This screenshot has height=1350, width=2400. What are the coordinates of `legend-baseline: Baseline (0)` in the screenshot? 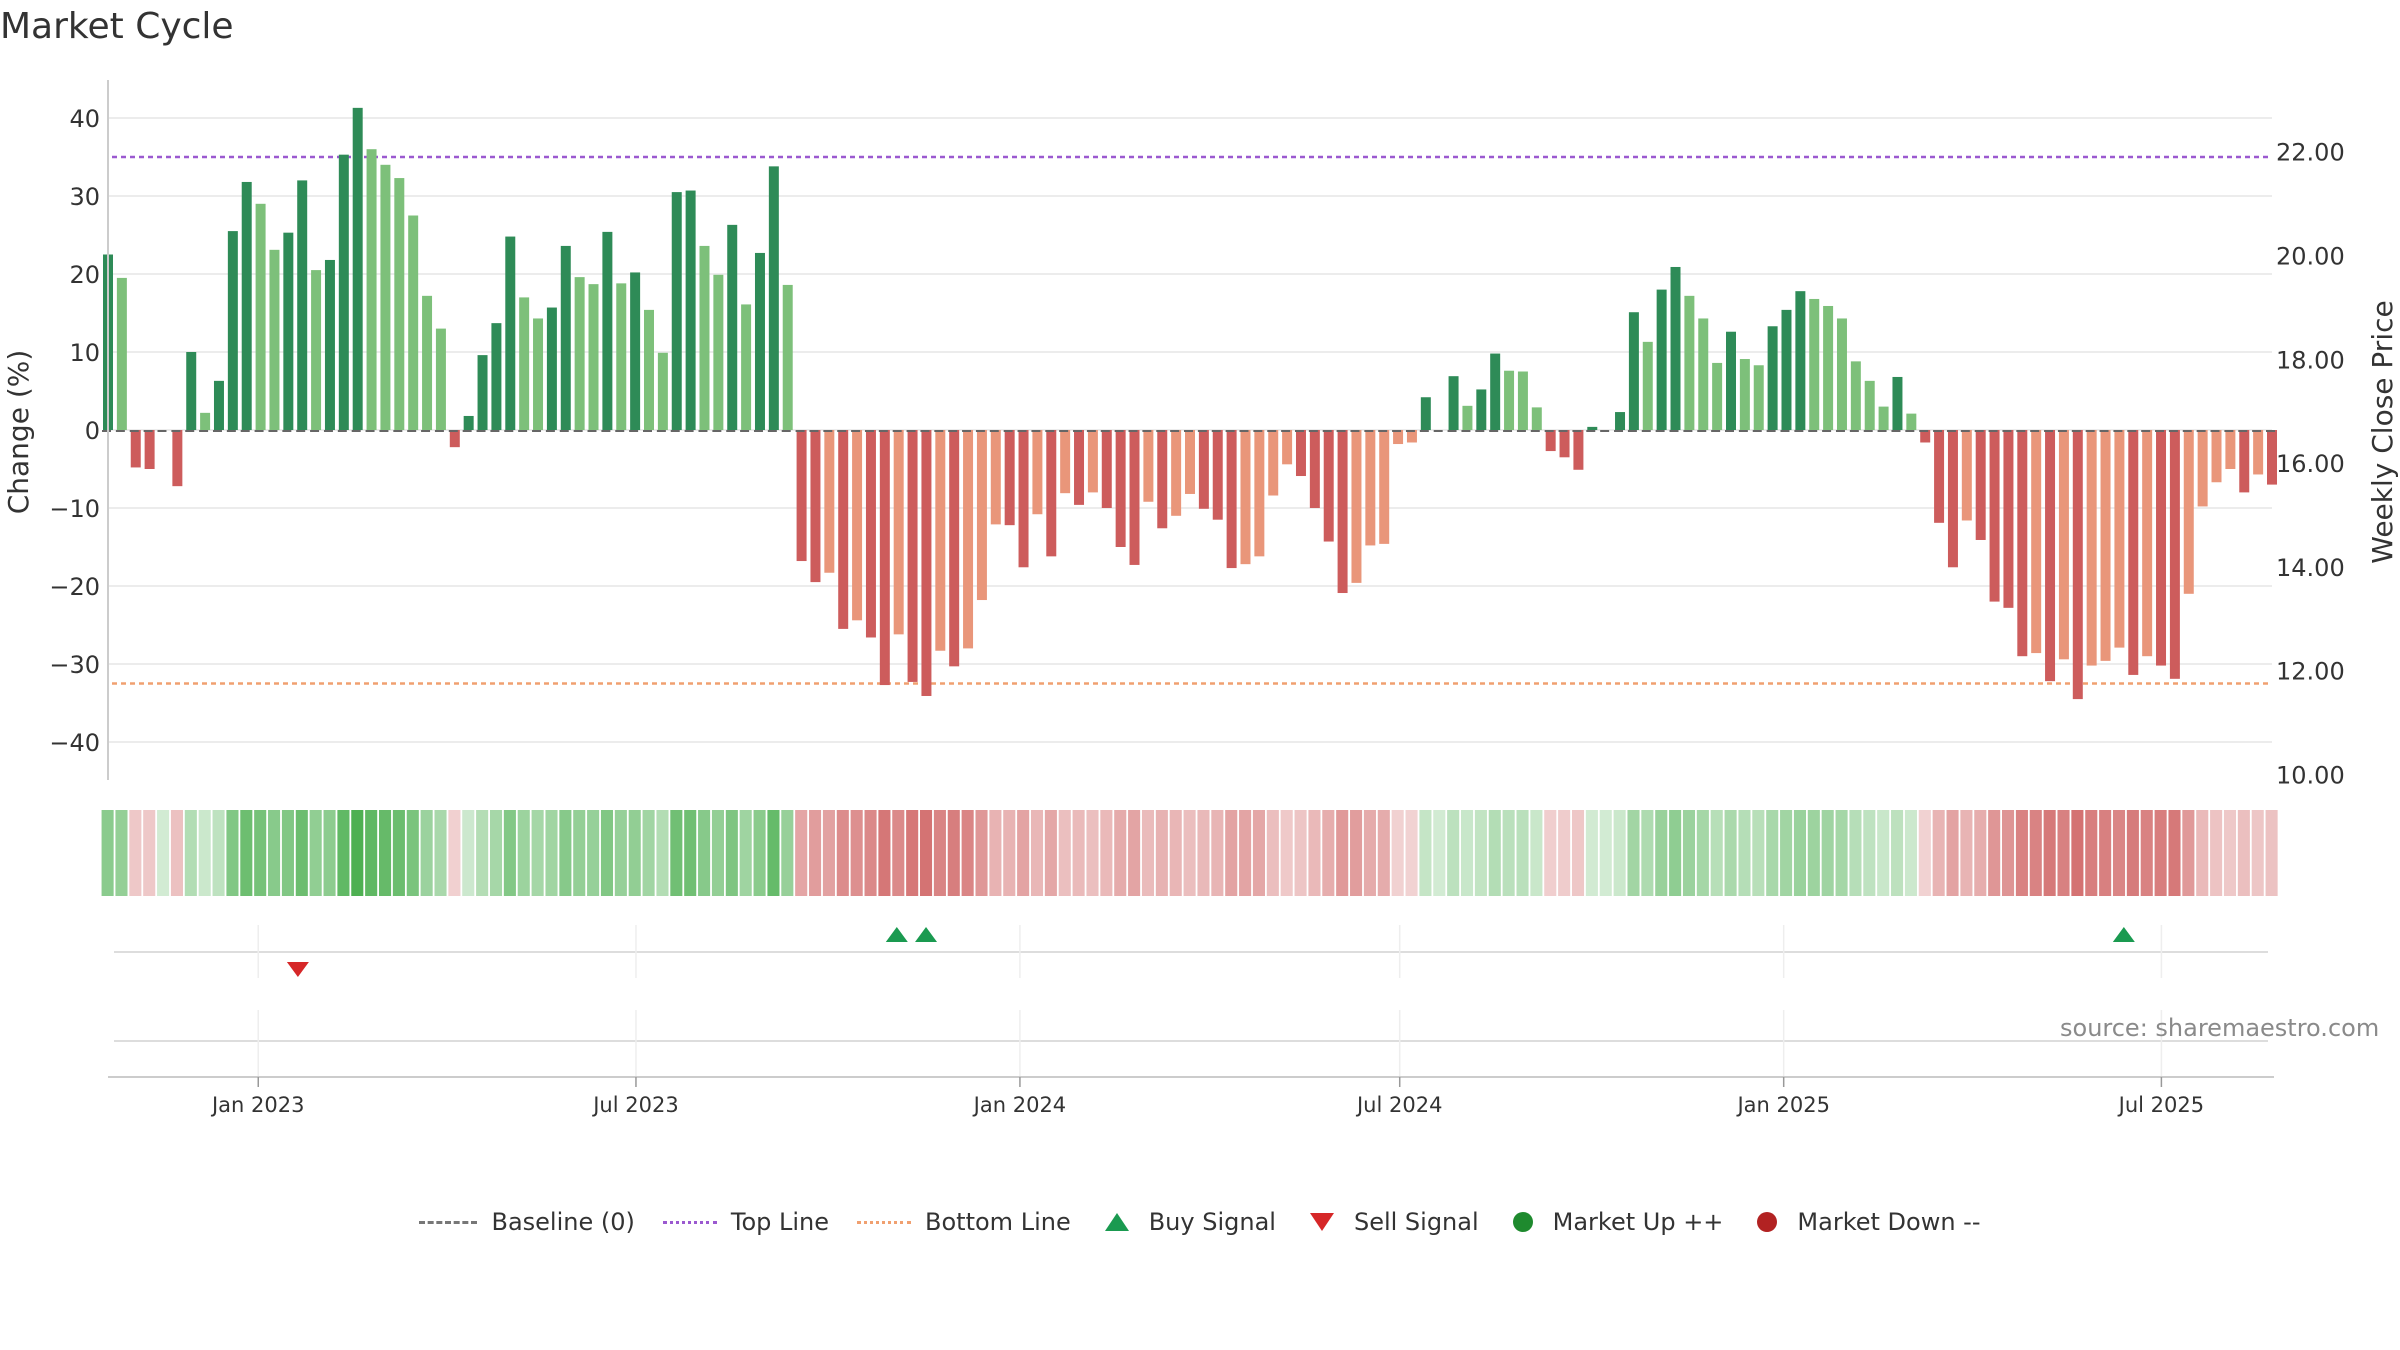 It's located at (527, 1222).